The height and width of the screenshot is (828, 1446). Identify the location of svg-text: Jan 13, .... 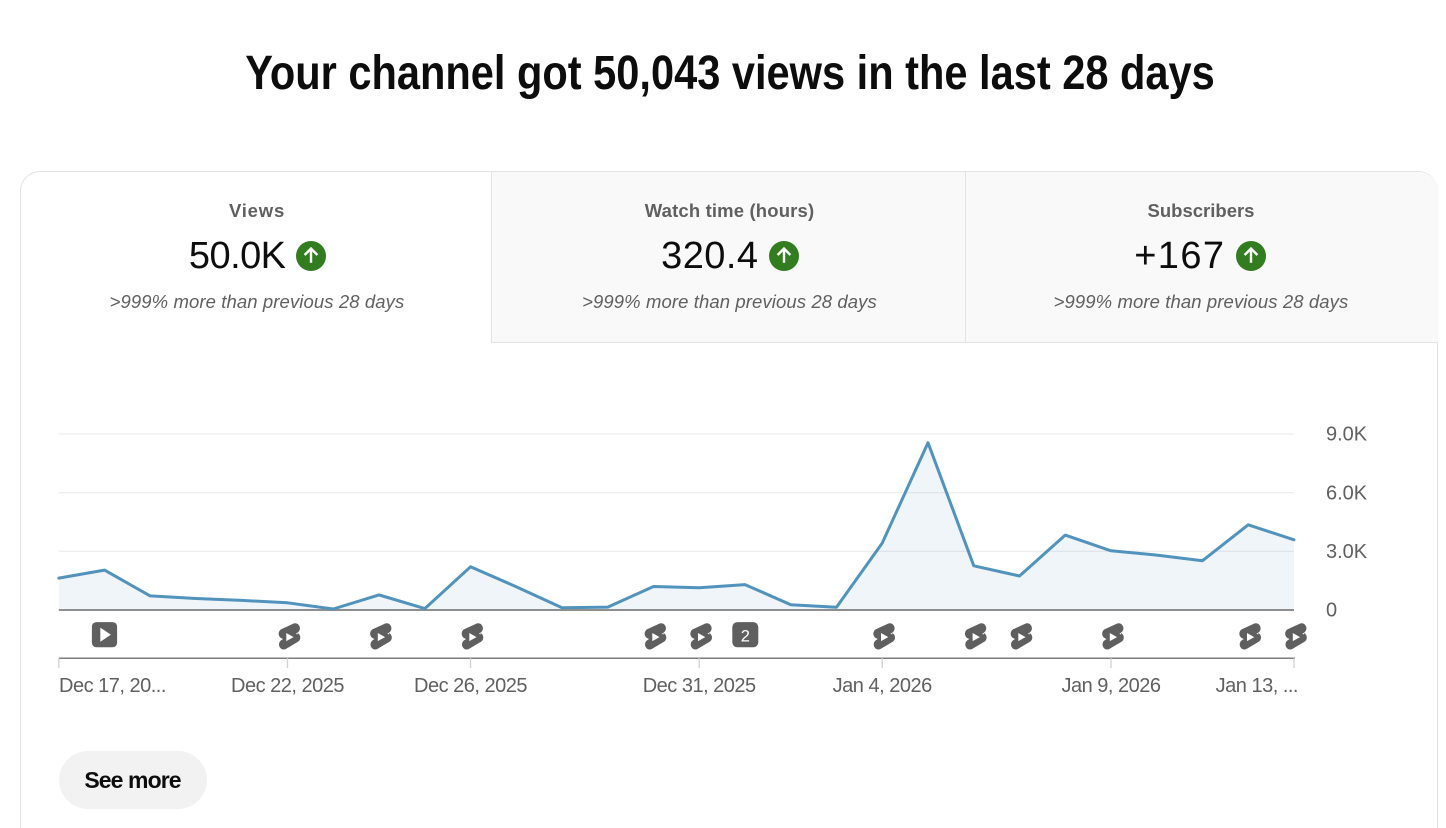
(1257, 686).